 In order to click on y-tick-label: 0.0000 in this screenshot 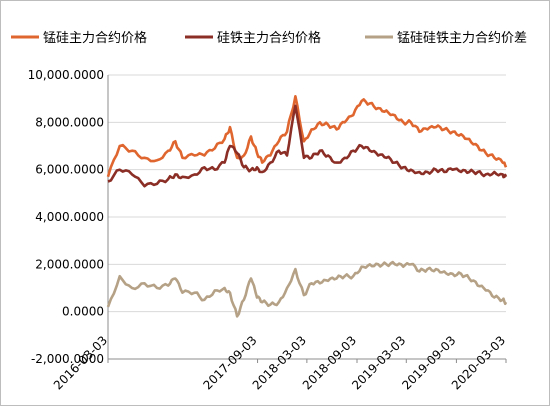, I will do `click(83, 312)`.